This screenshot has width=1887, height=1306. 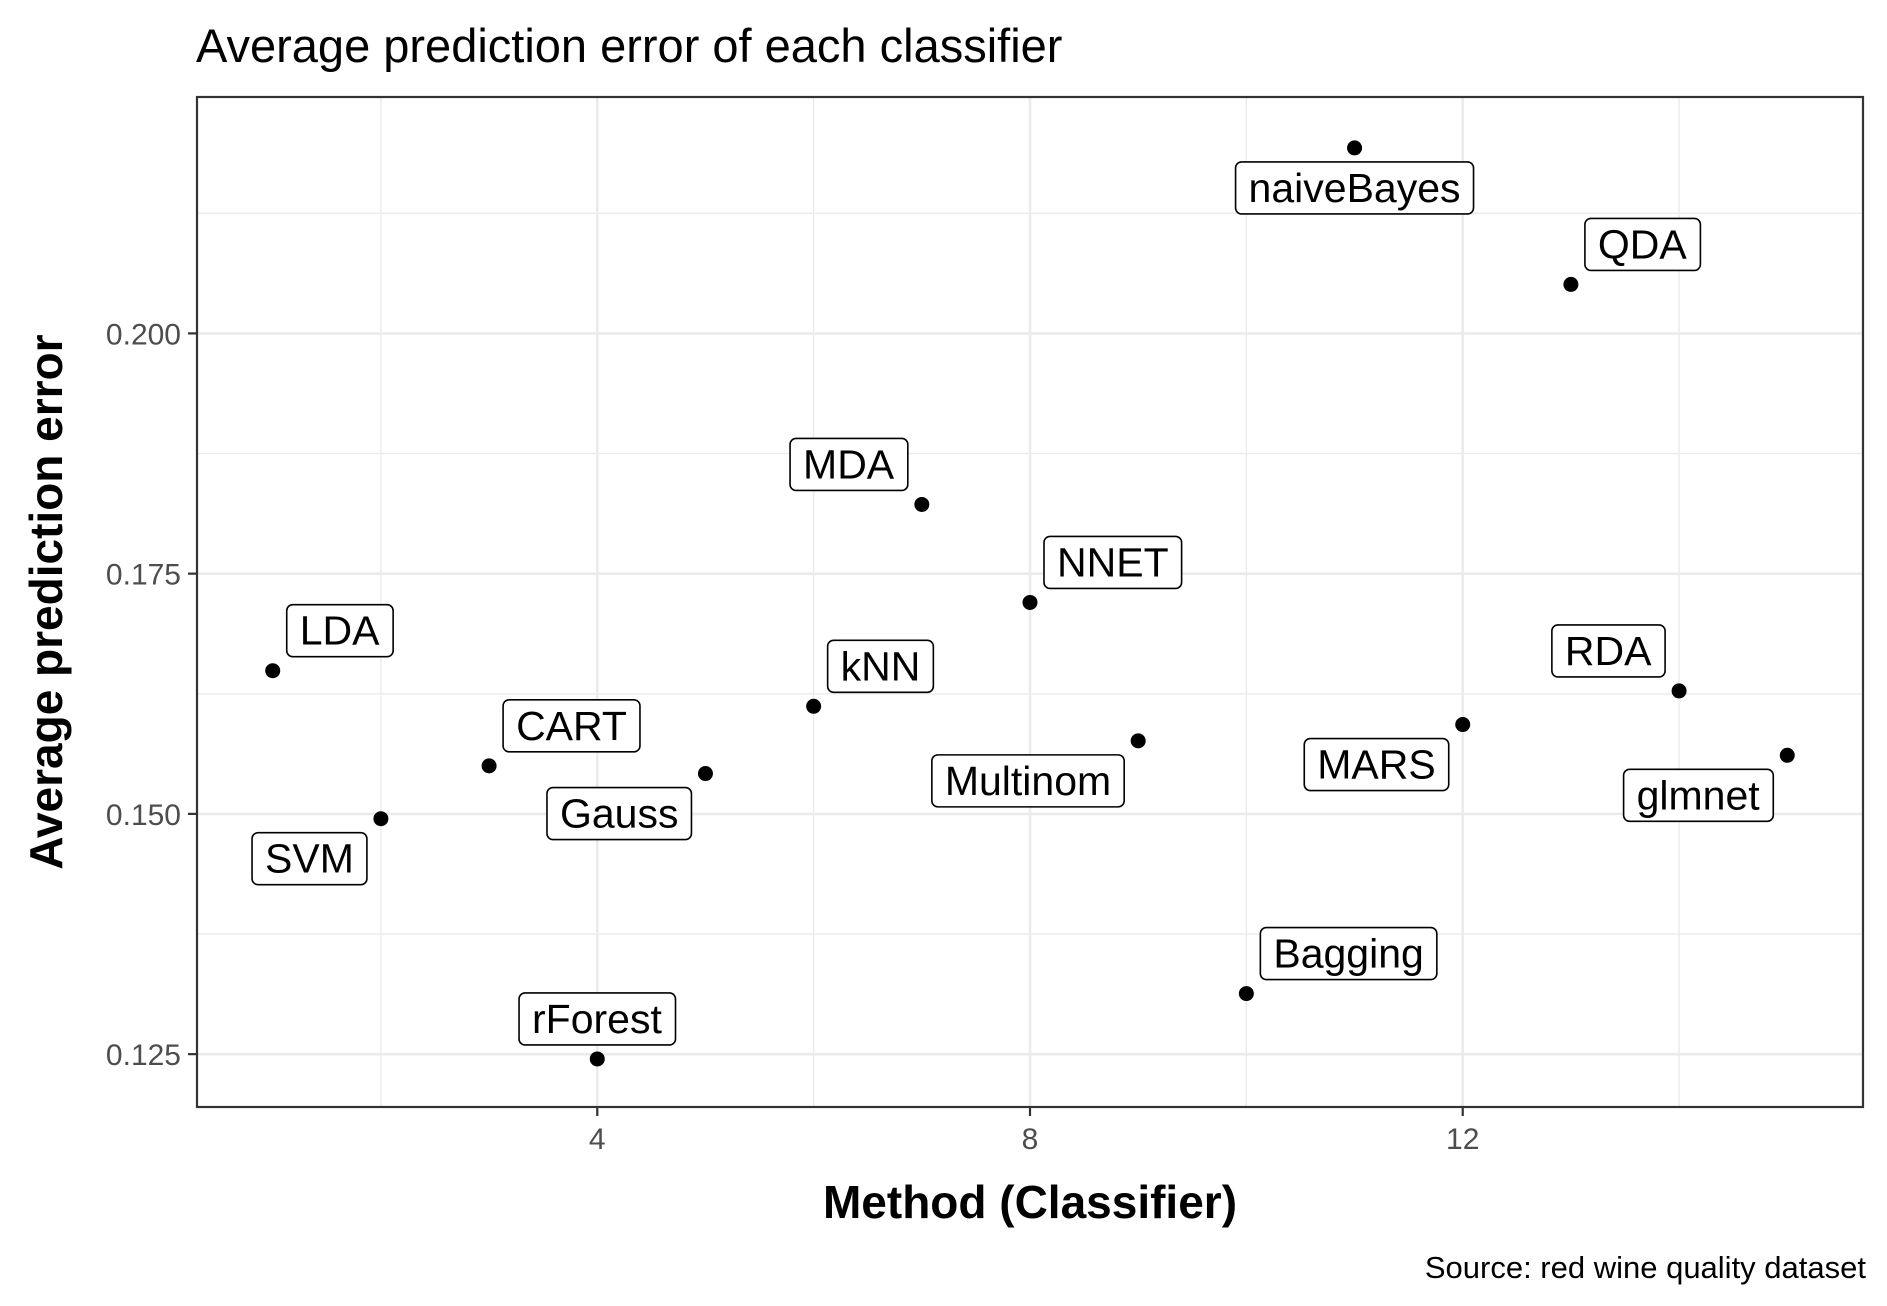 I want to click on label-naivebayes: naiveBayes, so click(x=1354, y=188).